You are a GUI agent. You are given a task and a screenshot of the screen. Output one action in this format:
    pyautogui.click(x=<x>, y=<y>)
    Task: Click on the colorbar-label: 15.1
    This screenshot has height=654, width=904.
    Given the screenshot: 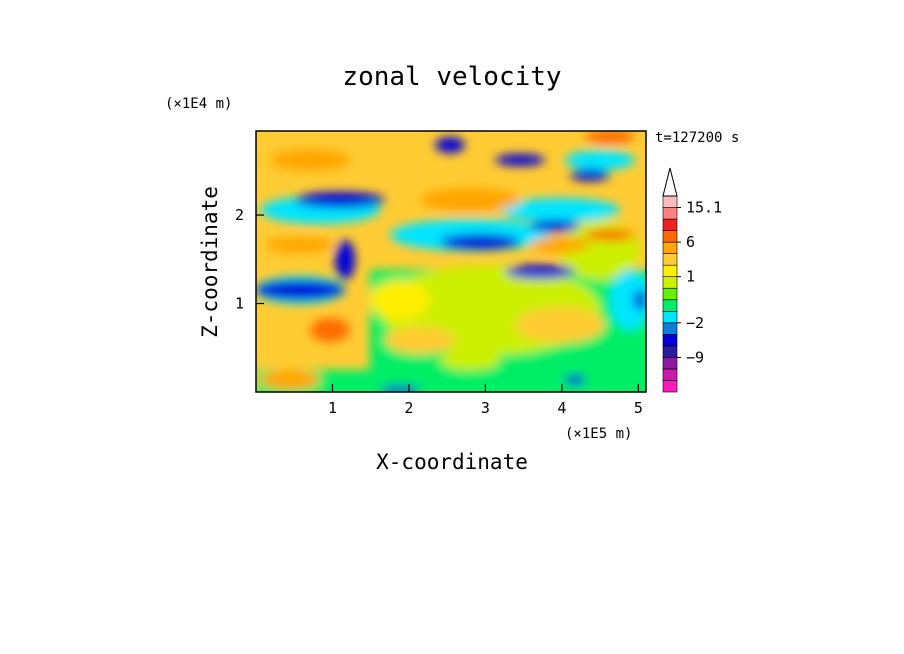 What is the action you would take?
    pyautogui.click(x=704, y=208)
    